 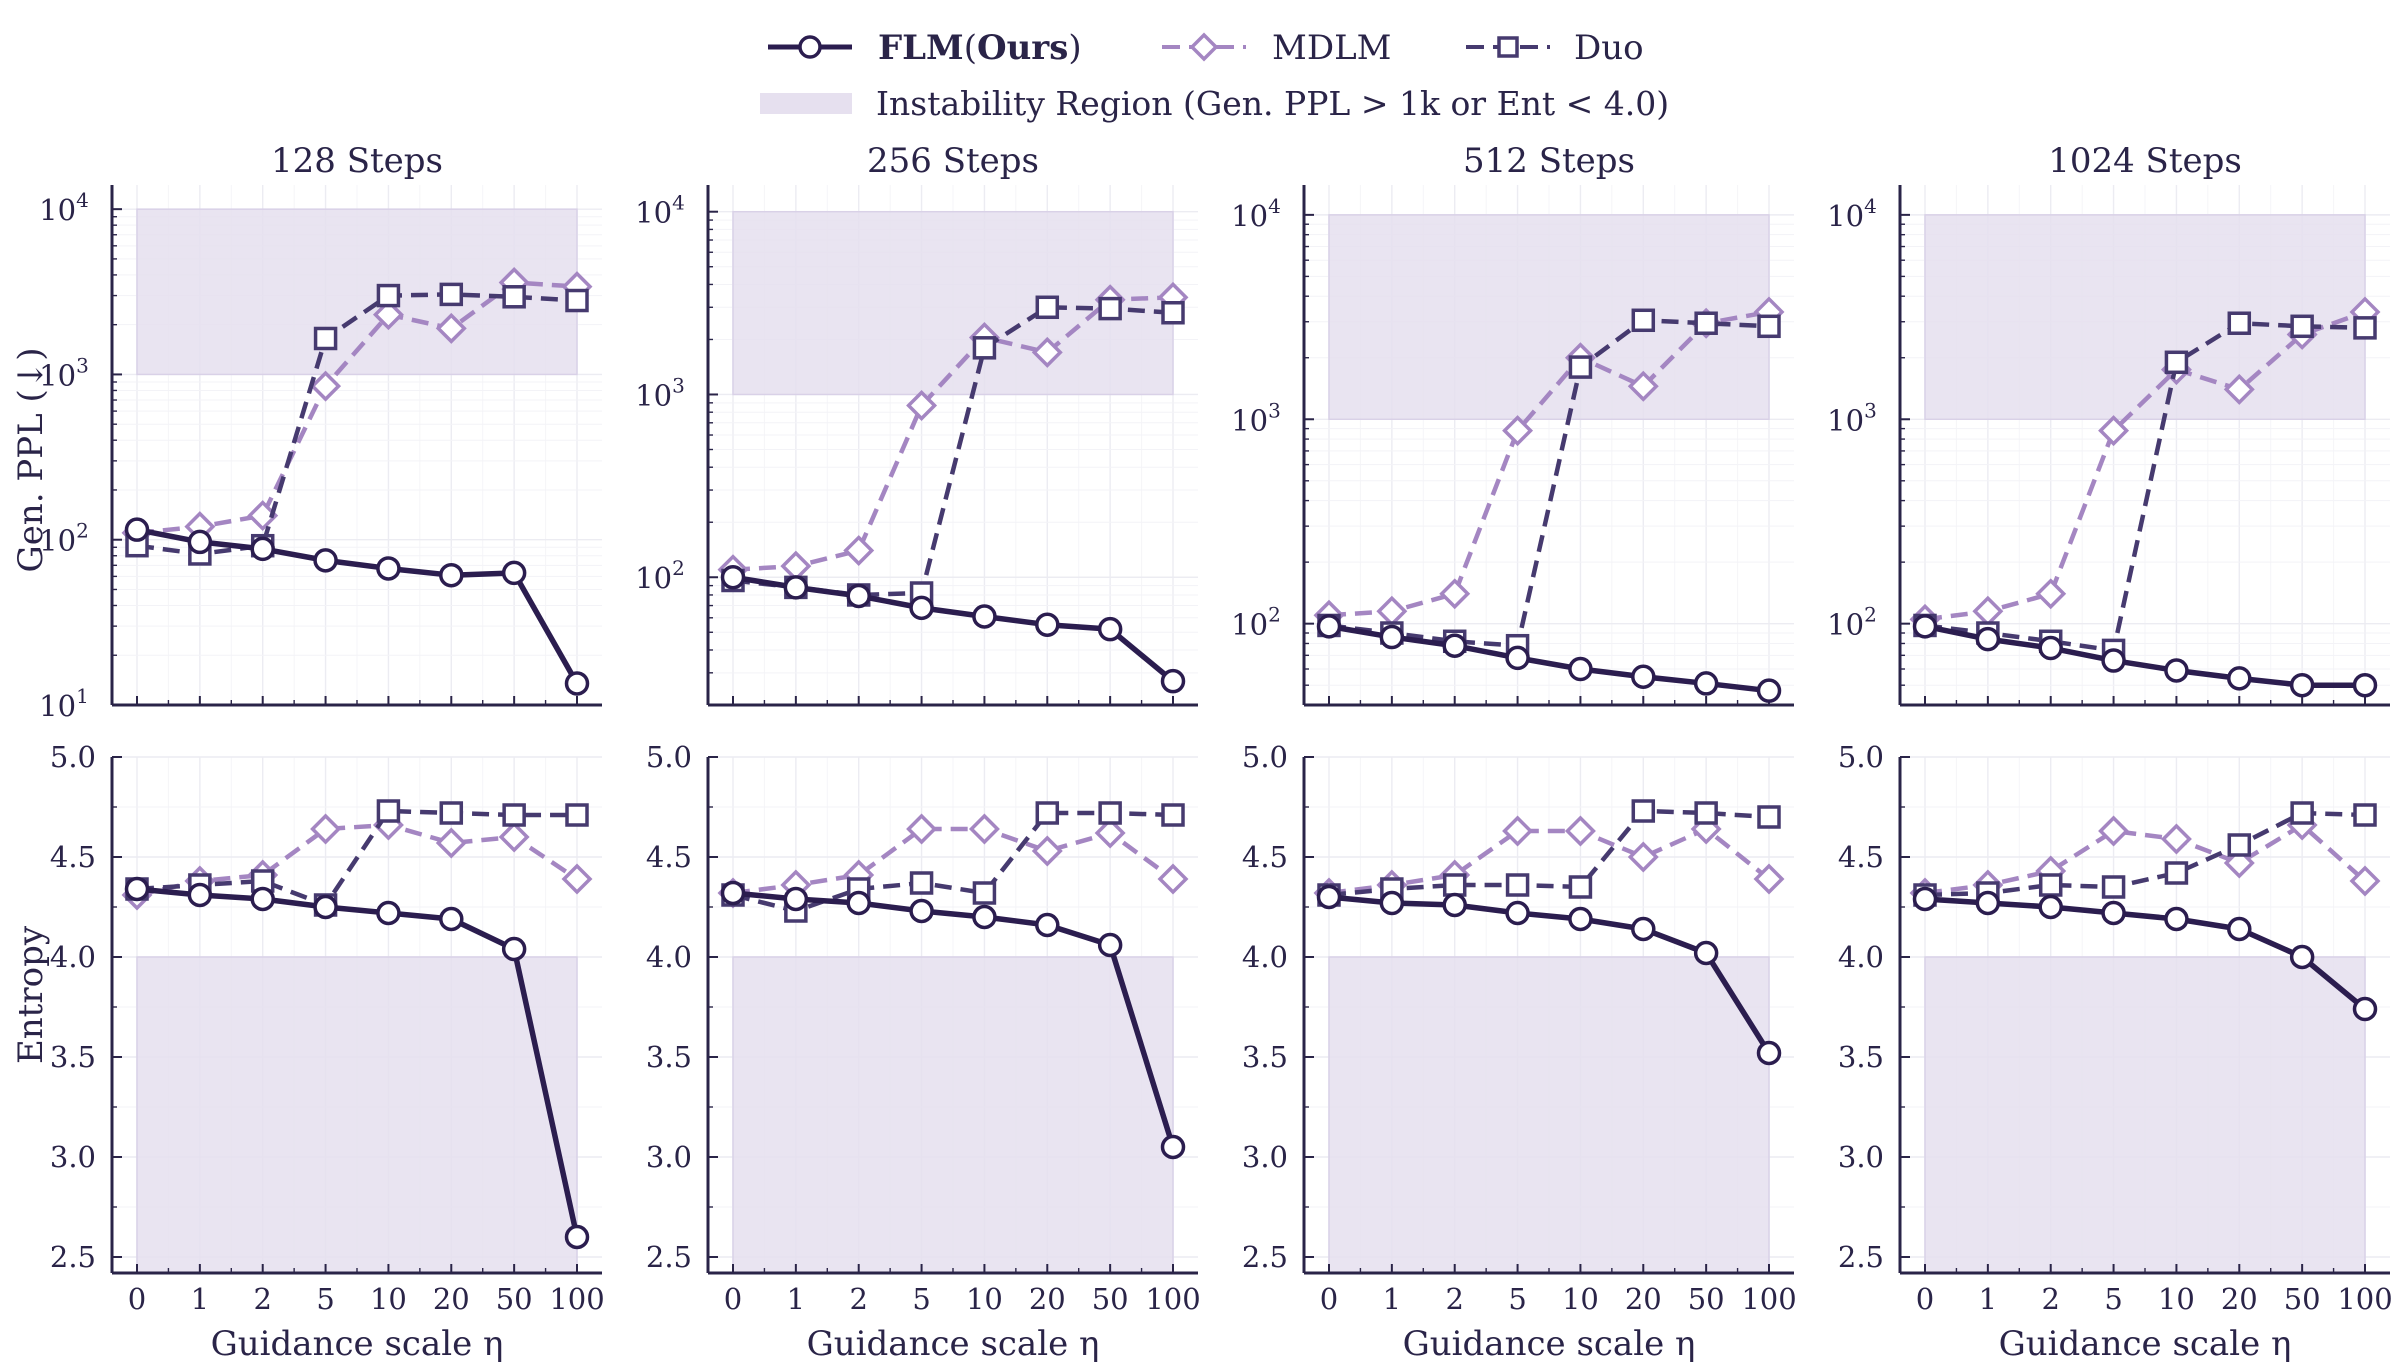 I want to click on y-tick-label: 10¹, so click(x=64, y=703).